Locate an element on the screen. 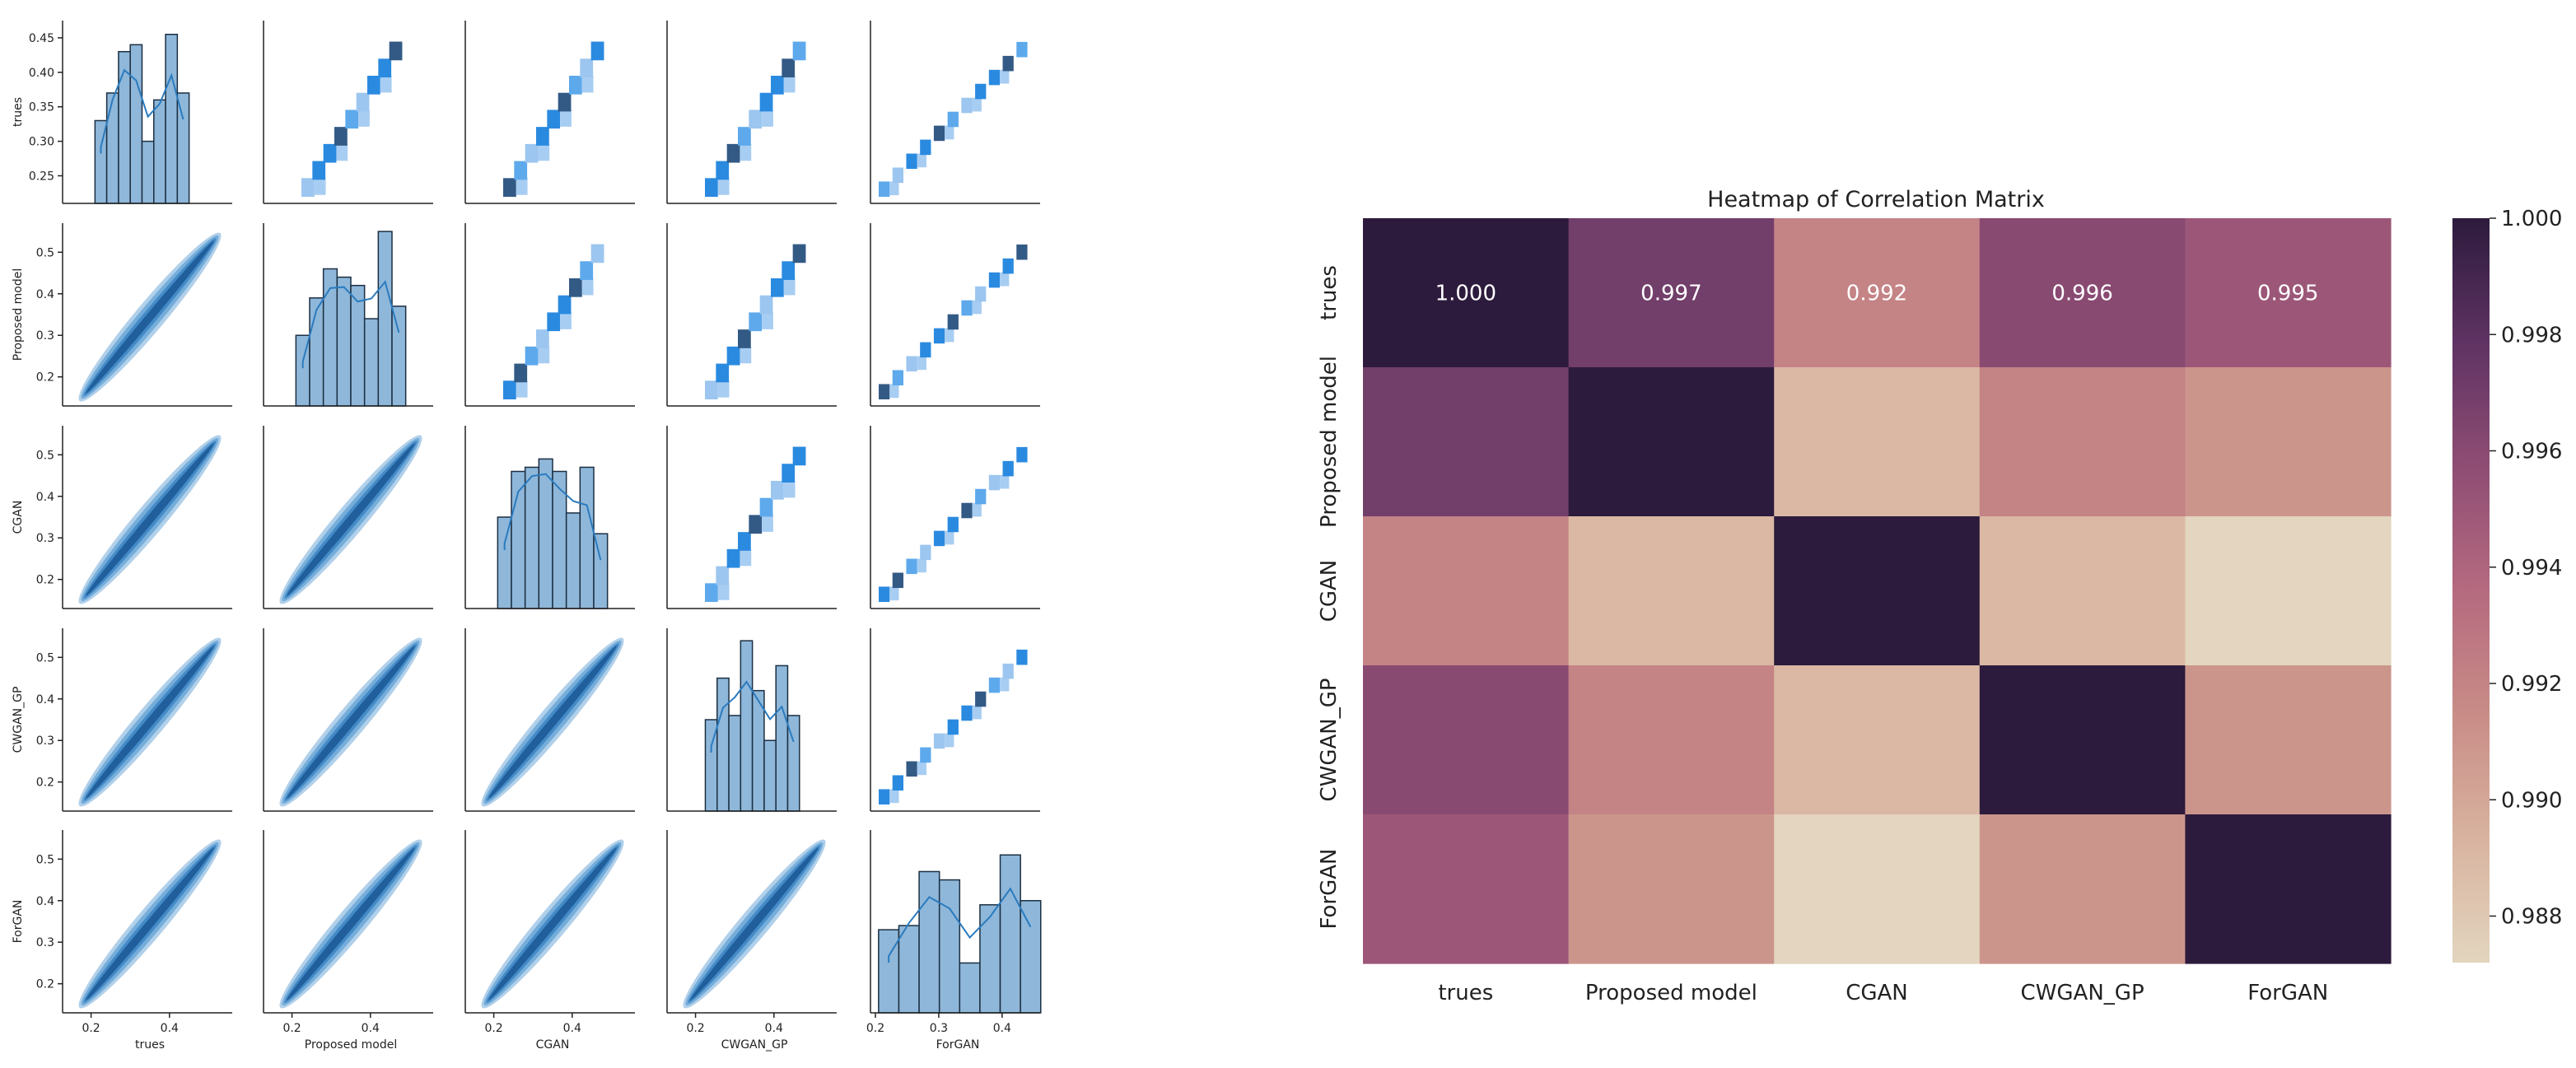  hist2d-bin-0-3-4b is located at coordinates (767, 118).